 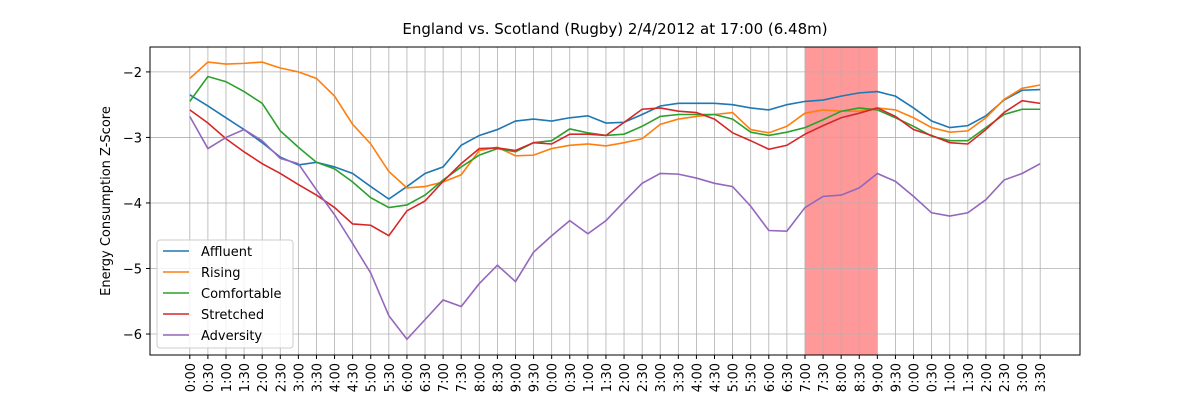 I want to click on legend-label: Affluent, so click(x=226, y=252).